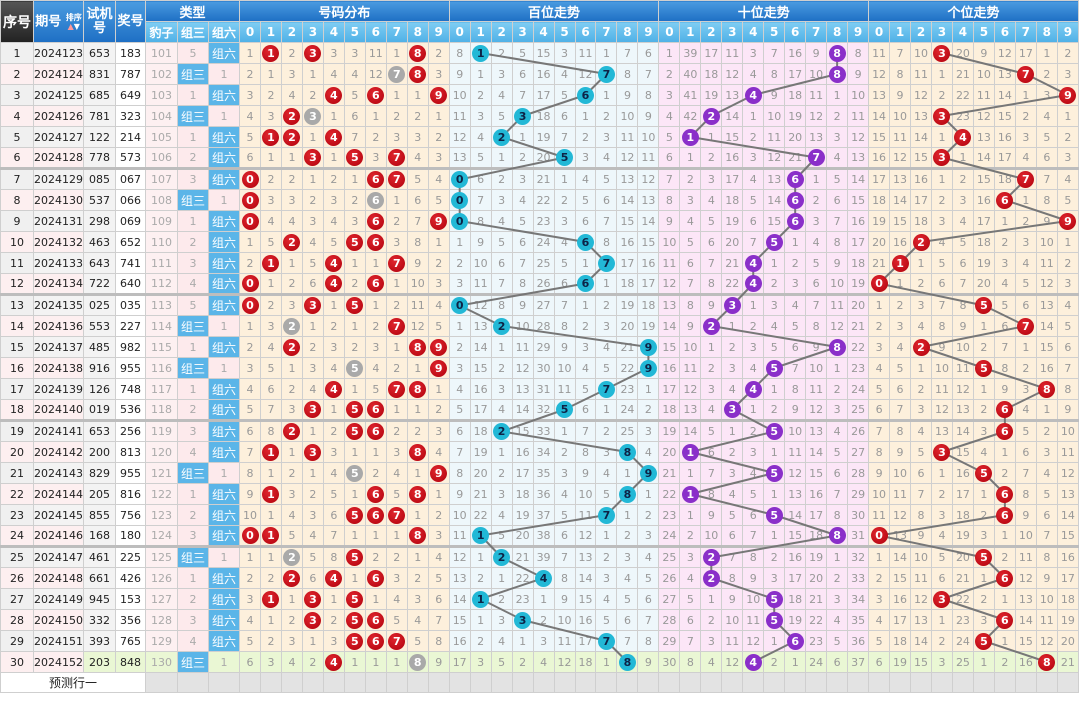  Describe the element at coordinates (858, 494) in the screenshot. I see `shi-cell: 29` at that location.